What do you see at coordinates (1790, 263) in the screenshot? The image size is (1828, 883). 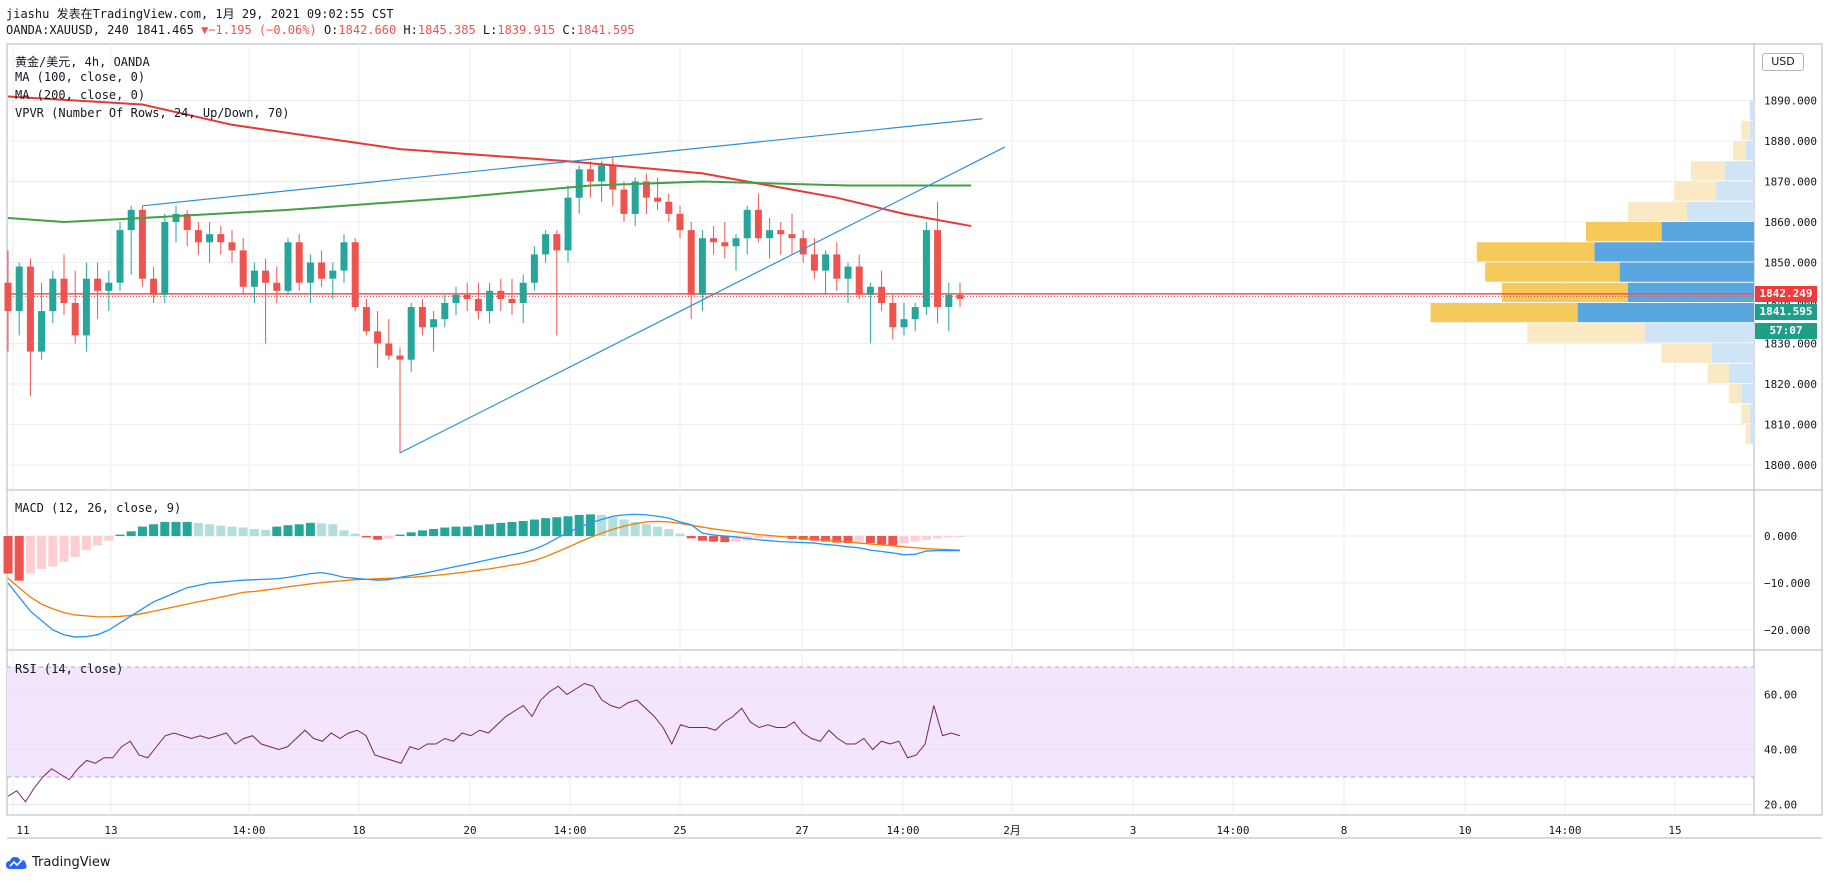 I see `price-axis-tick: 1850.000` at bounding box center [1790, 263].